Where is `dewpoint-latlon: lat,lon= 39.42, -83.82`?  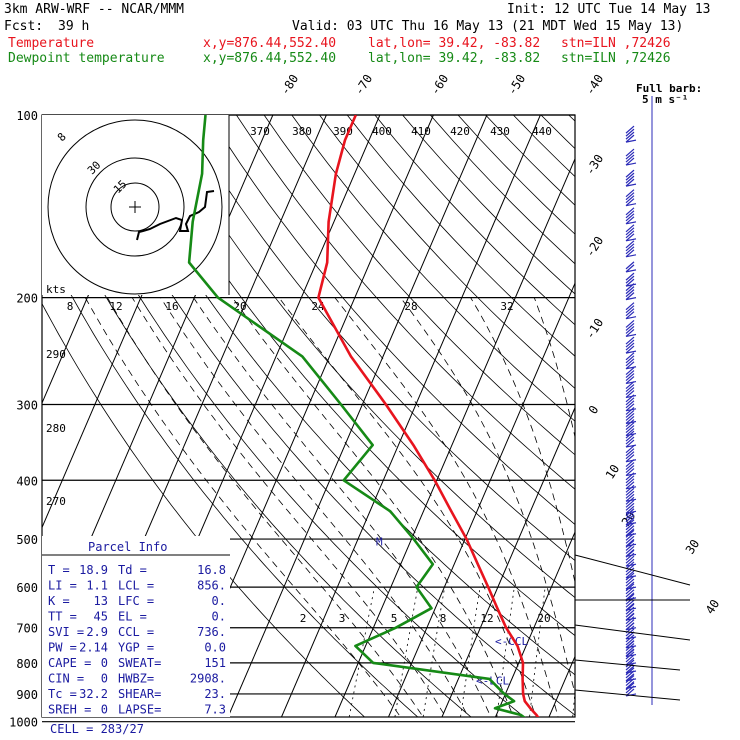 dewpoint-latlon: lat,lon= 39.42, -83.82 is located at coordinates (454, 58).